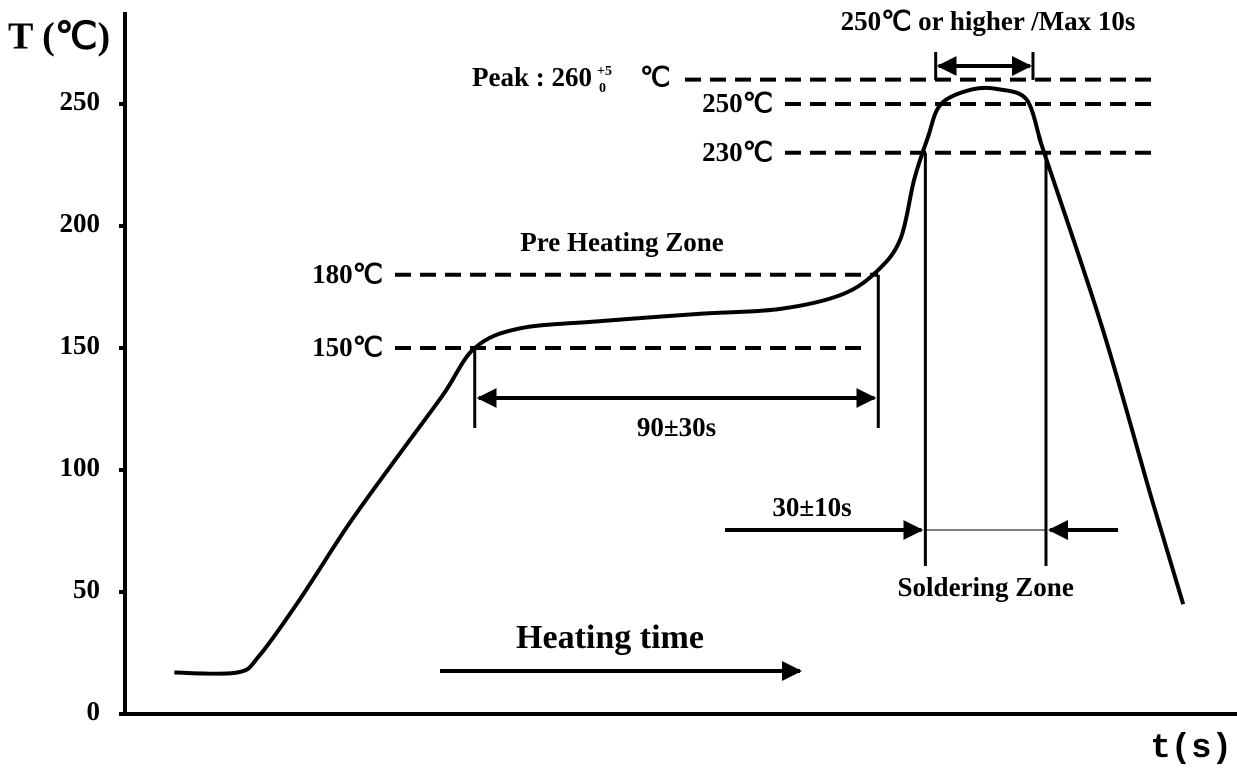 This screenshot has height=772, width=1237. Describe the element at coordinates (737, 152) in the screenshot. I see `reference-label: 230℃` at that location.